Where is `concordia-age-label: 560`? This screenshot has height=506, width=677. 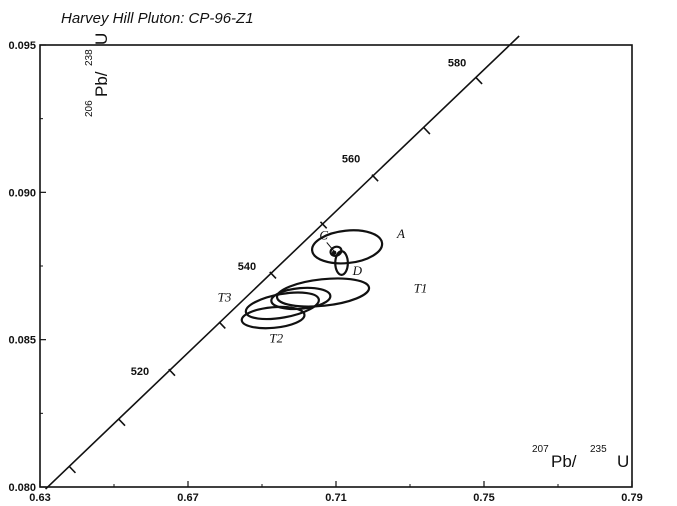
concordia-age-label: 560 is located at coordinates (351, 160).